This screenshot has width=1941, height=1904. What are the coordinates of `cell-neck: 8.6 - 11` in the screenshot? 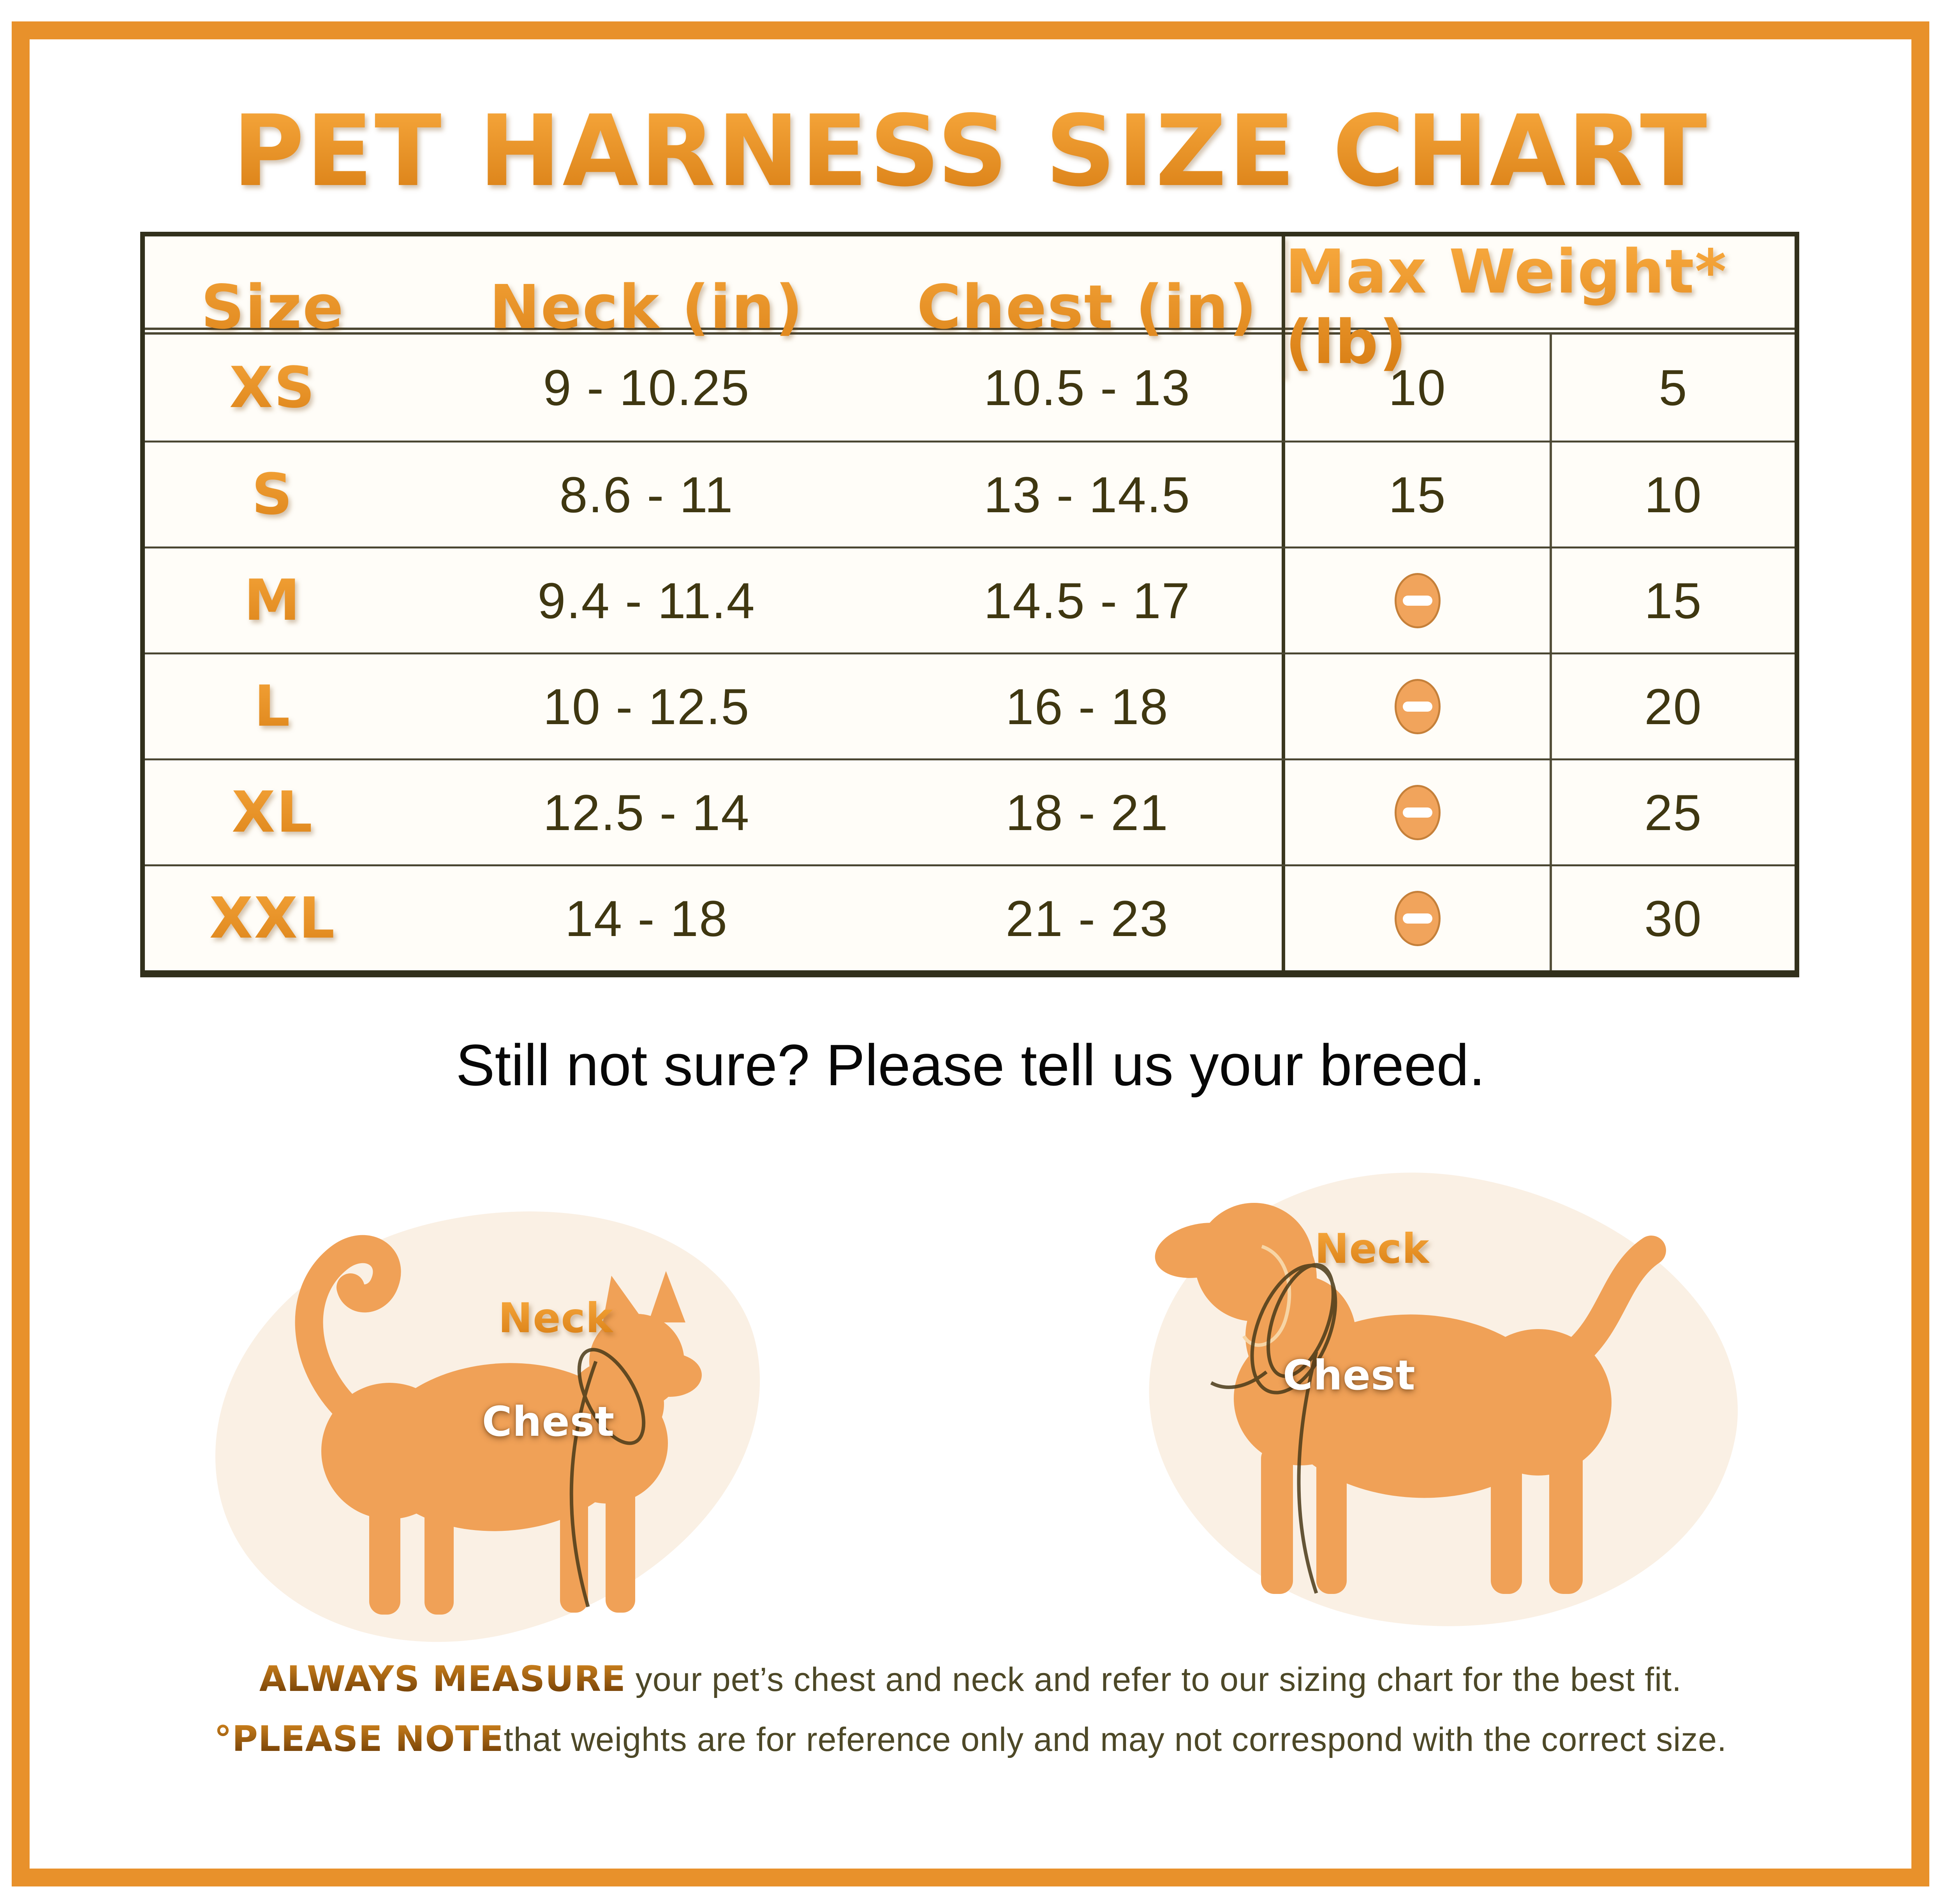 It's located at (646, 494).